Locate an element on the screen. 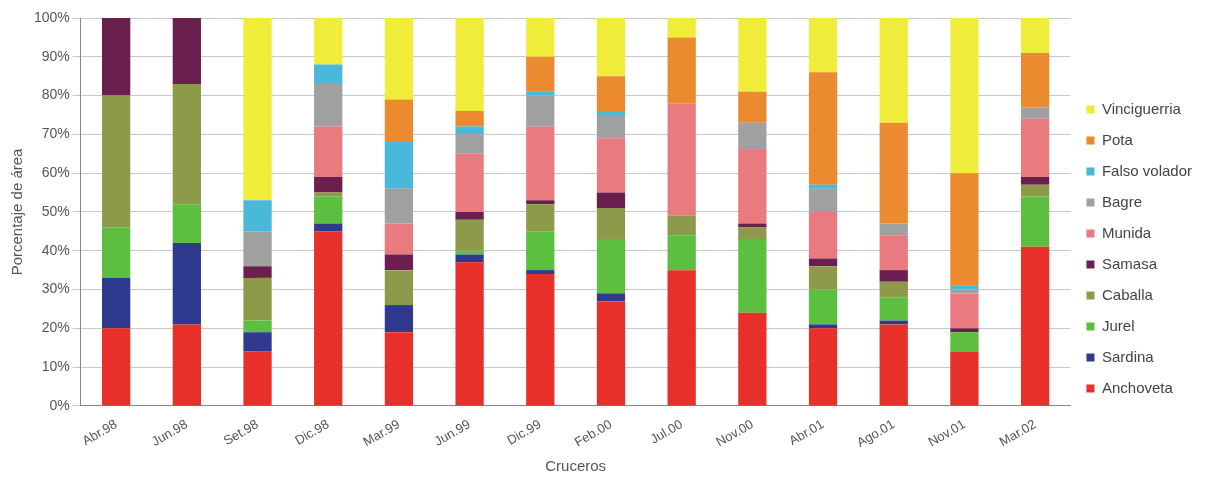 This screenshot has height=485, width=1212. y-tick-label: 20% is located at coordinates (55, 327).